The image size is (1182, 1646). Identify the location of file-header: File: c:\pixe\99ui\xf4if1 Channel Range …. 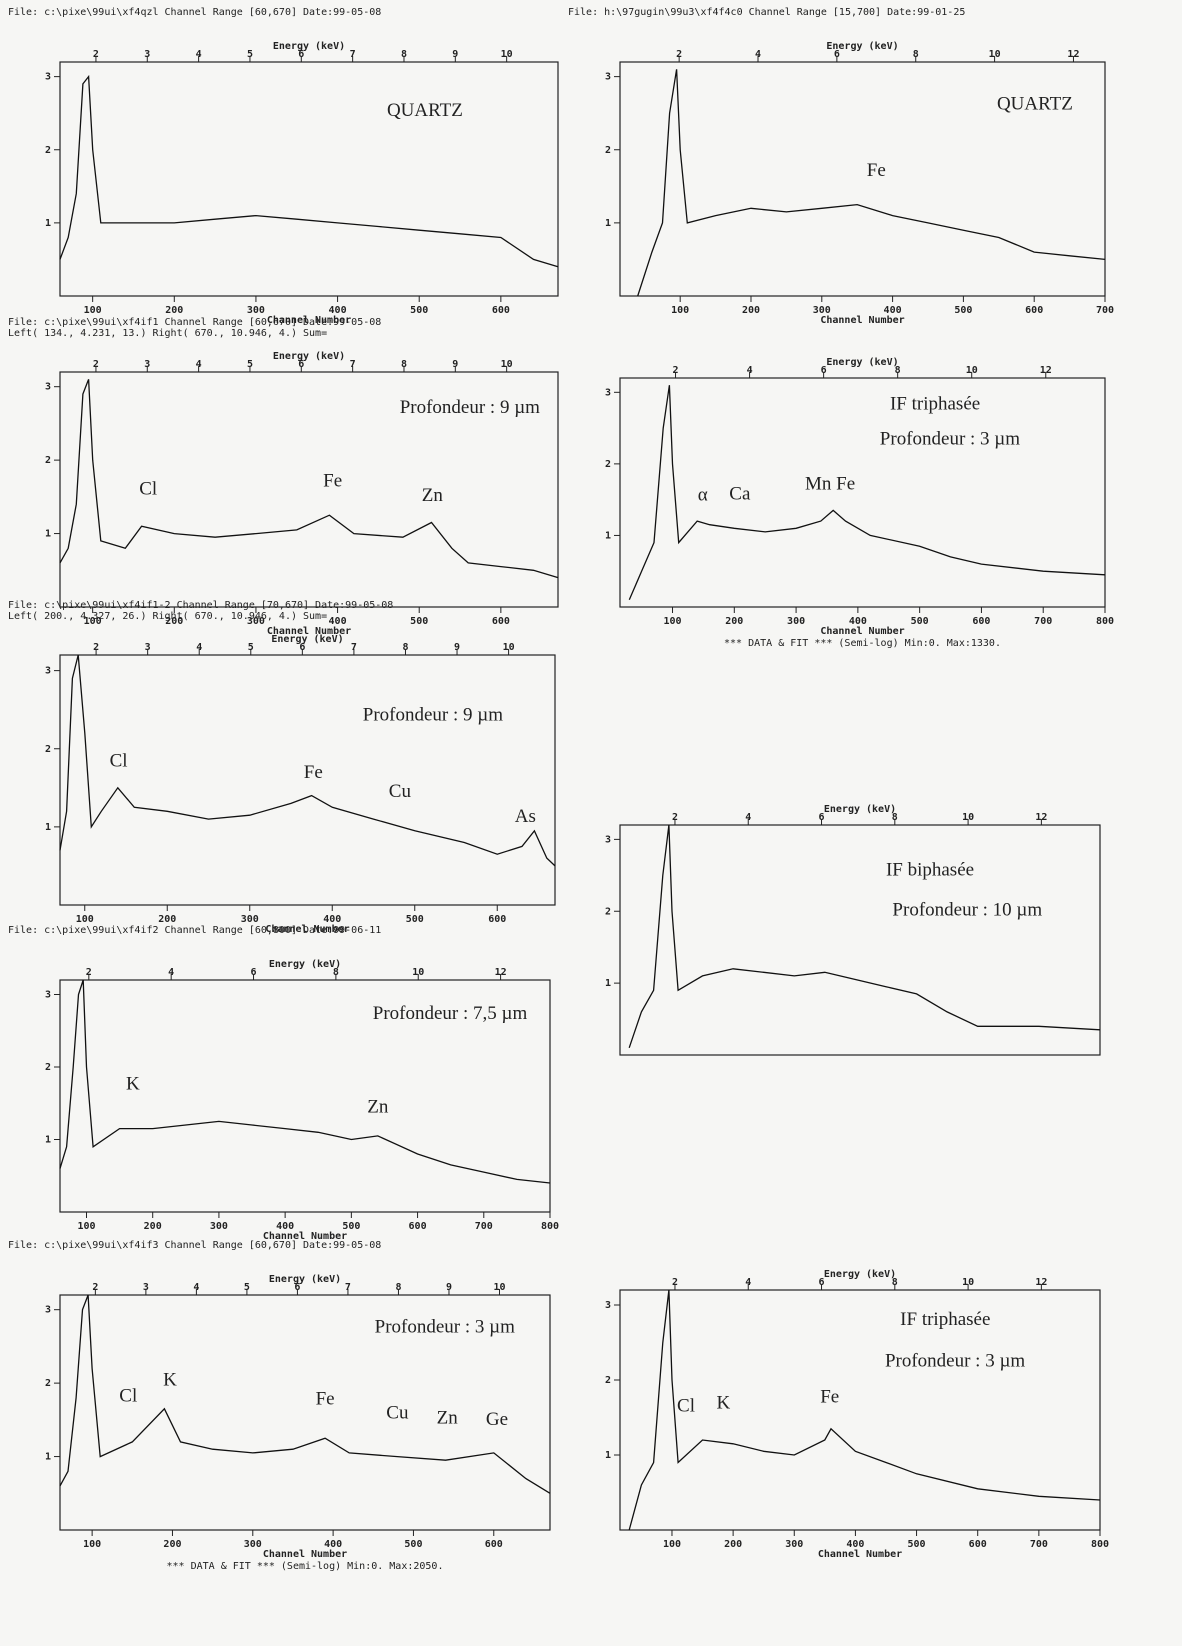
(194, 322).